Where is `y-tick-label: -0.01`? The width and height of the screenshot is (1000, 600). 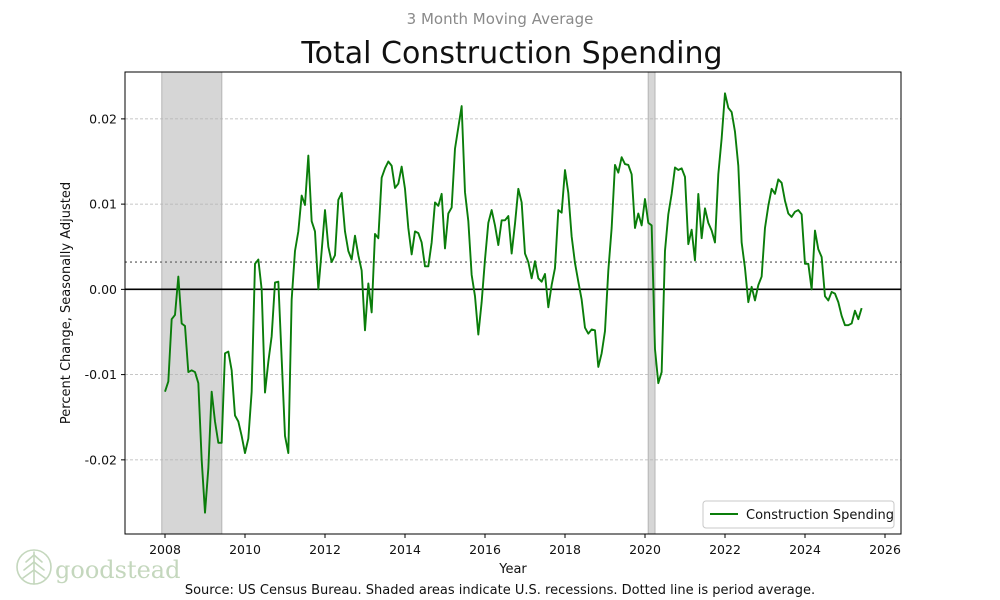
y-tick-label: -0.01 is located at coordinates (101, 374).